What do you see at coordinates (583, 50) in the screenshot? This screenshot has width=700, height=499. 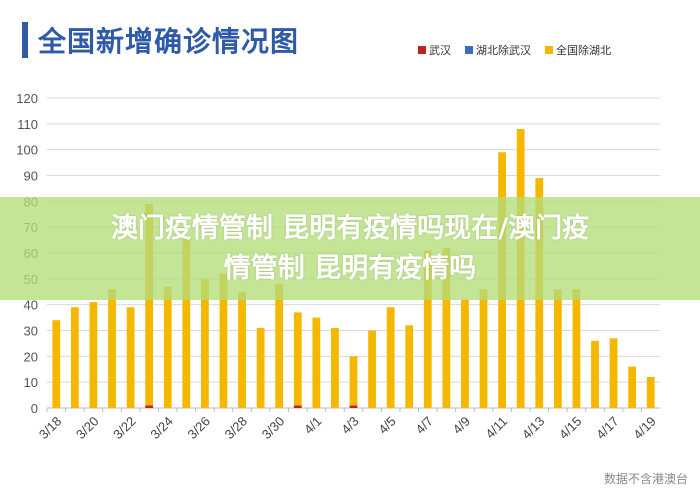 I see `legend-label: 全国除湖北` at bounding box center [583, 50].